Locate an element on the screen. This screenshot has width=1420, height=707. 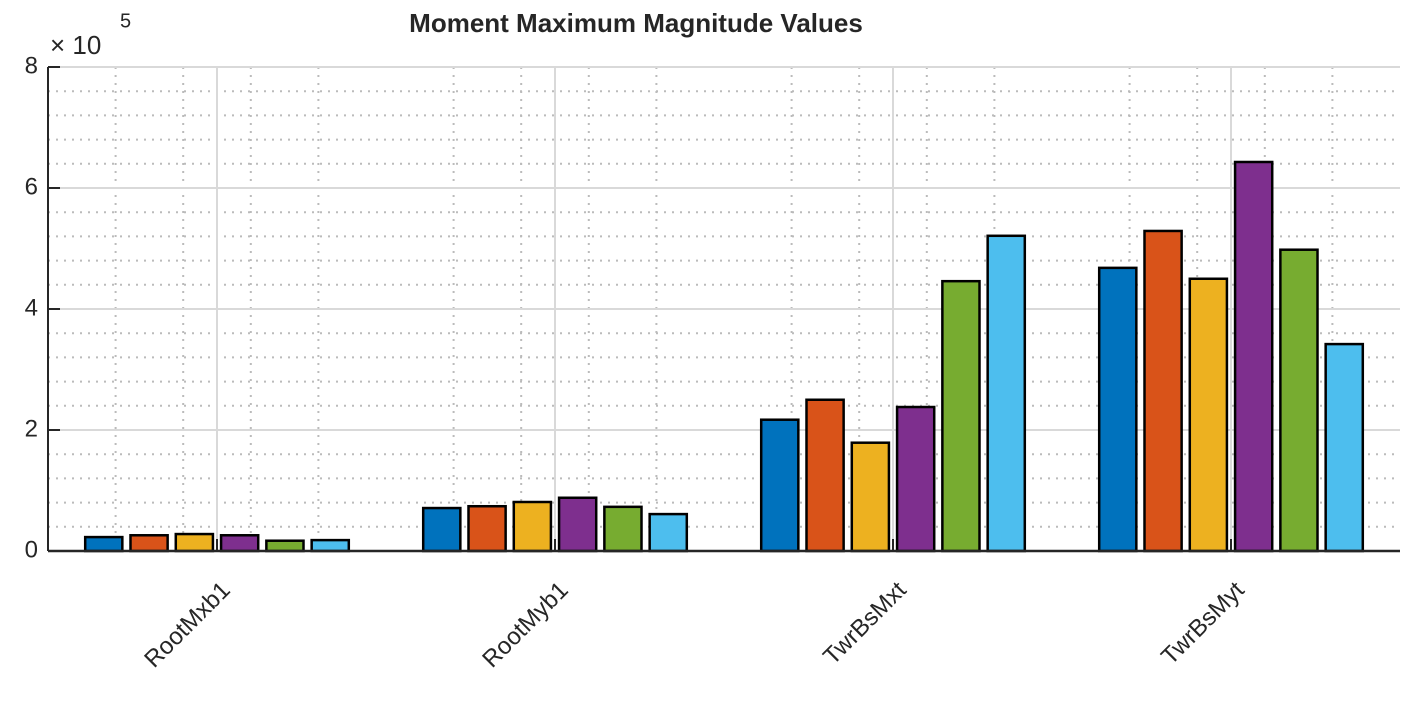
y-tick-label: 2 is located at coordinates (31, 428).